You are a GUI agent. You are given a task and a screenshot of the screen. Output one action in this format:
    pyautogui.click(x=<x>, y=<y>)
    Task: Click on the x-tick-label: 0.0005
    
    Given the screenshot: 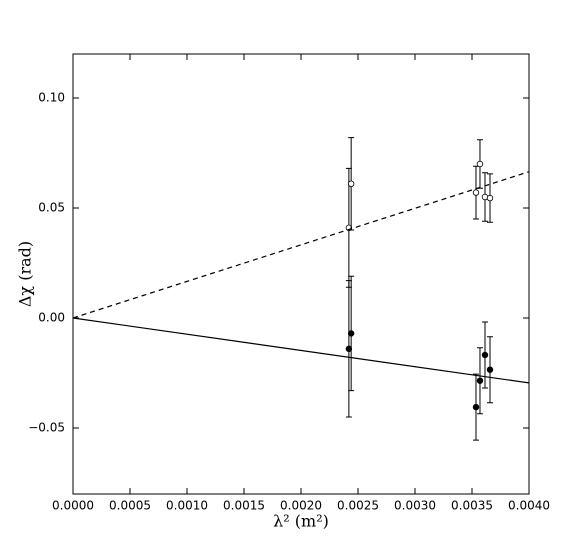 What is the action you would take?
    pyautogui.click(x=130, y=506)
    